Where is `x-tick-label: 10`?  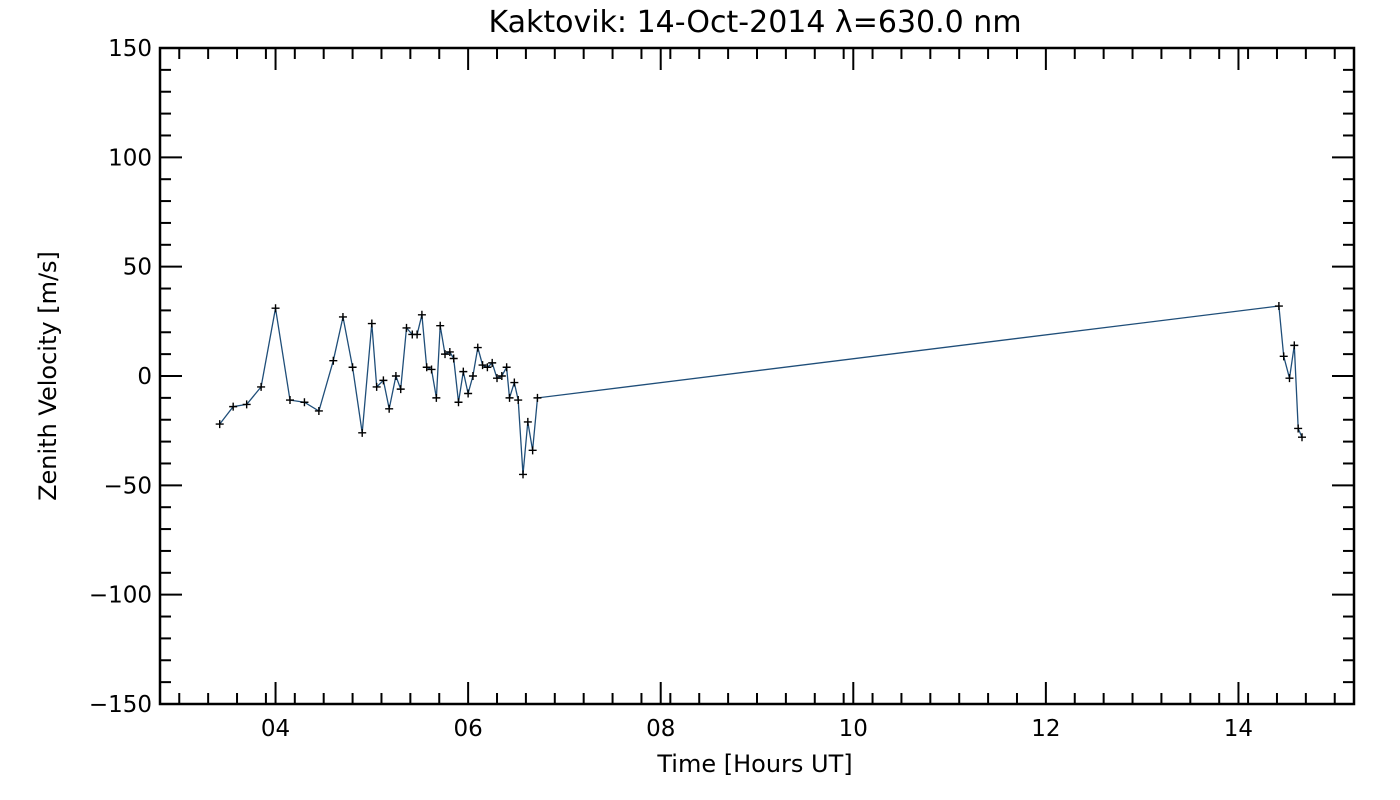
x-tick-label: 10 is located at coordinates (853, 729).